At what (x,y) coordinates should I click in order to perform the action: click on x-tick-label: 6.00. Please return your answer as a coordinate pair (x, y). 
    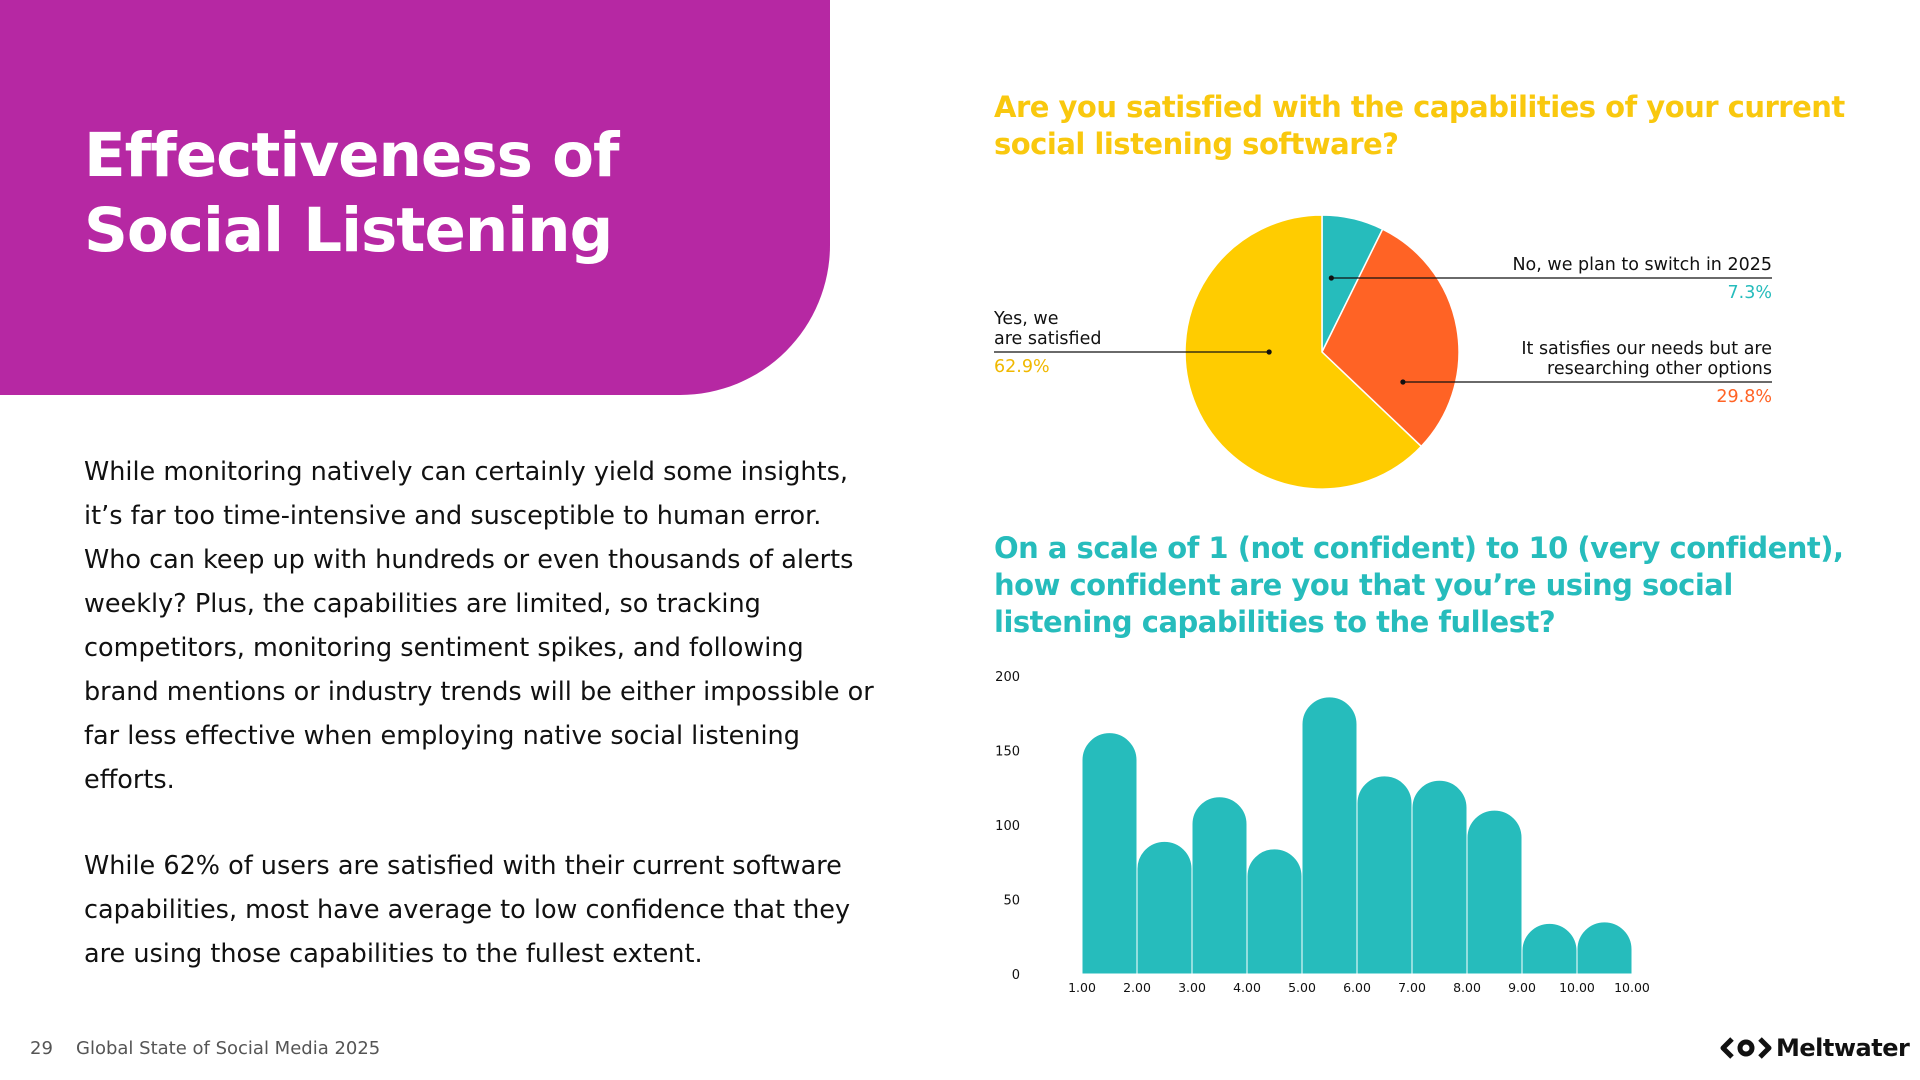
    Looking at the image, I should click on (1357, 987).